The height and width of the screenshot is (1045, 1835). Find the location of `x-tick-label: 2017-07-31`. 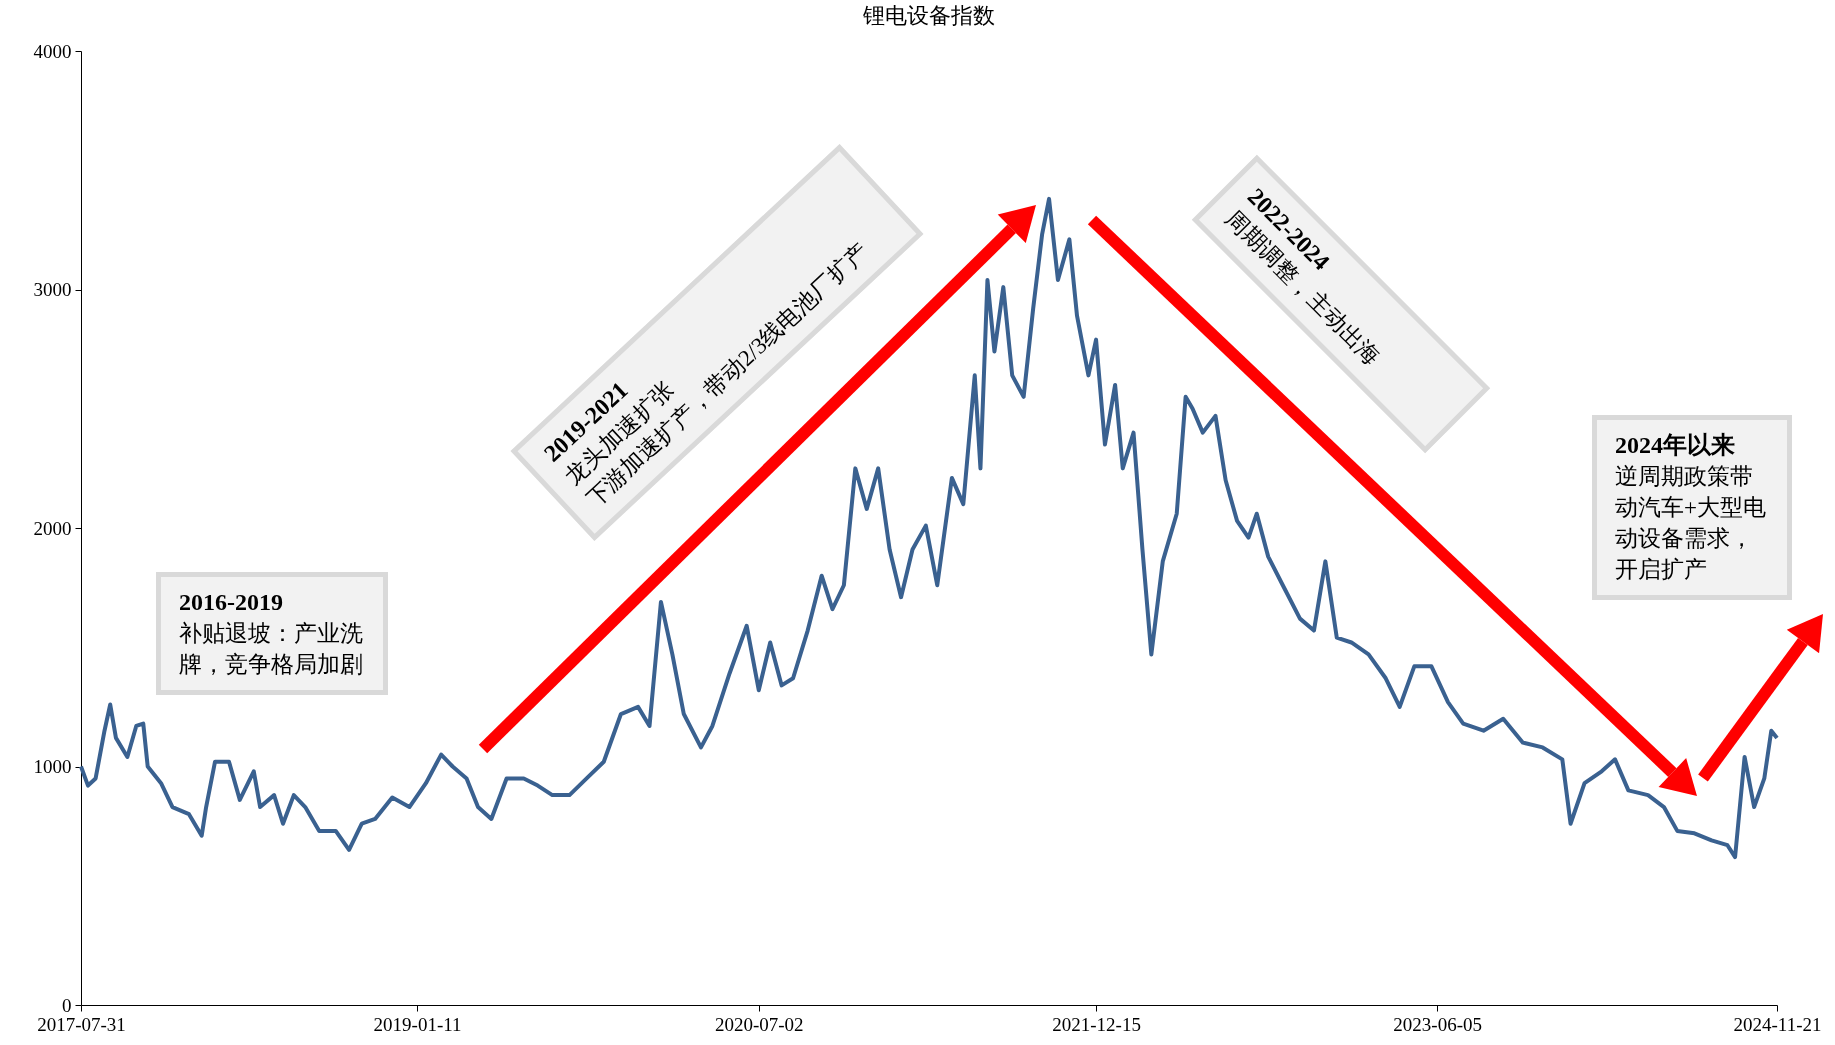

x-tick-label: 2017-07-31 is located at coordinates (81, 1024).